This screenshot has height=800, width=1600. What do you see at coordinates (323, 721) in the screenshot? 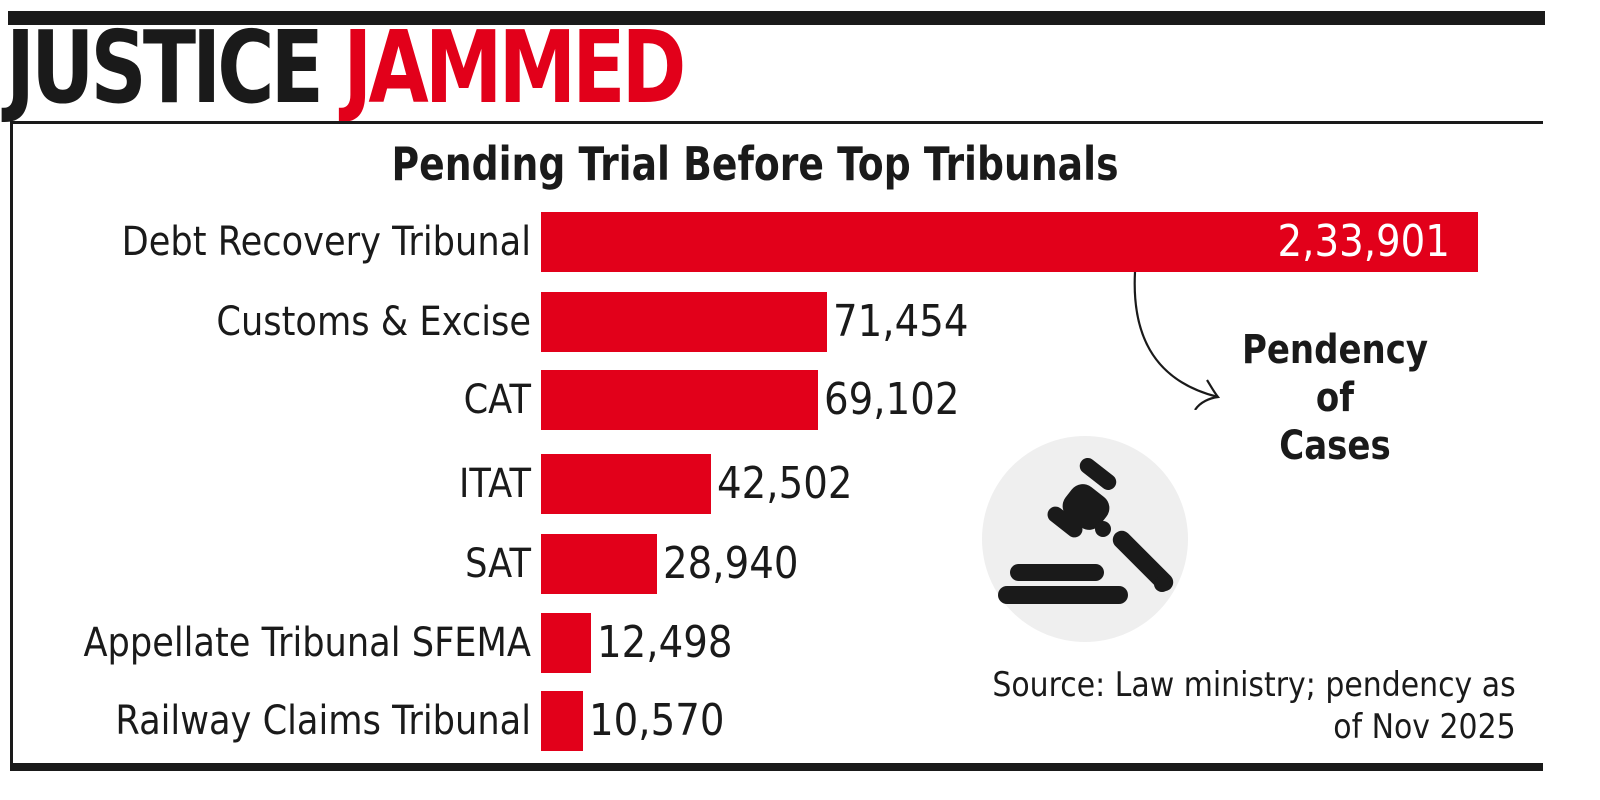
I see `bar-label: Railway Claims Tribunal` at bounding box center [323, 721].